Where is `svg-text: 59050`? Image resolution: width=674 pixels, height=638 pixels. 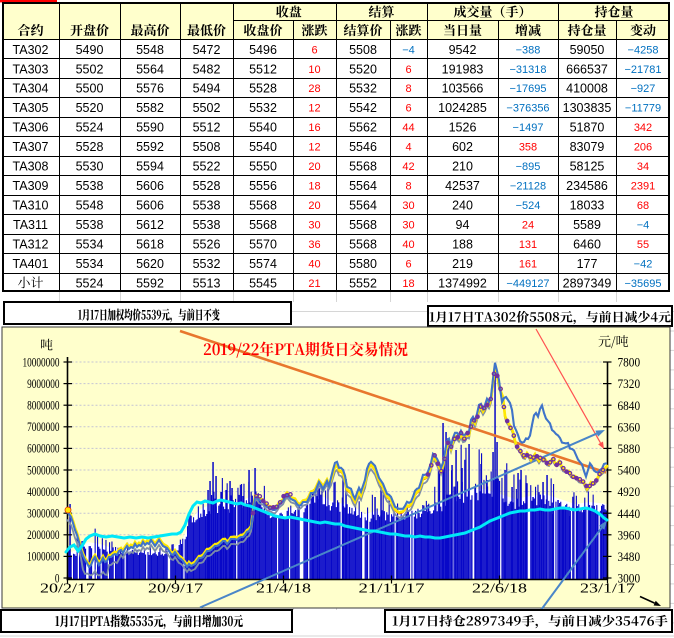 svg-text: 59050 is located at coordinates (587, 50).